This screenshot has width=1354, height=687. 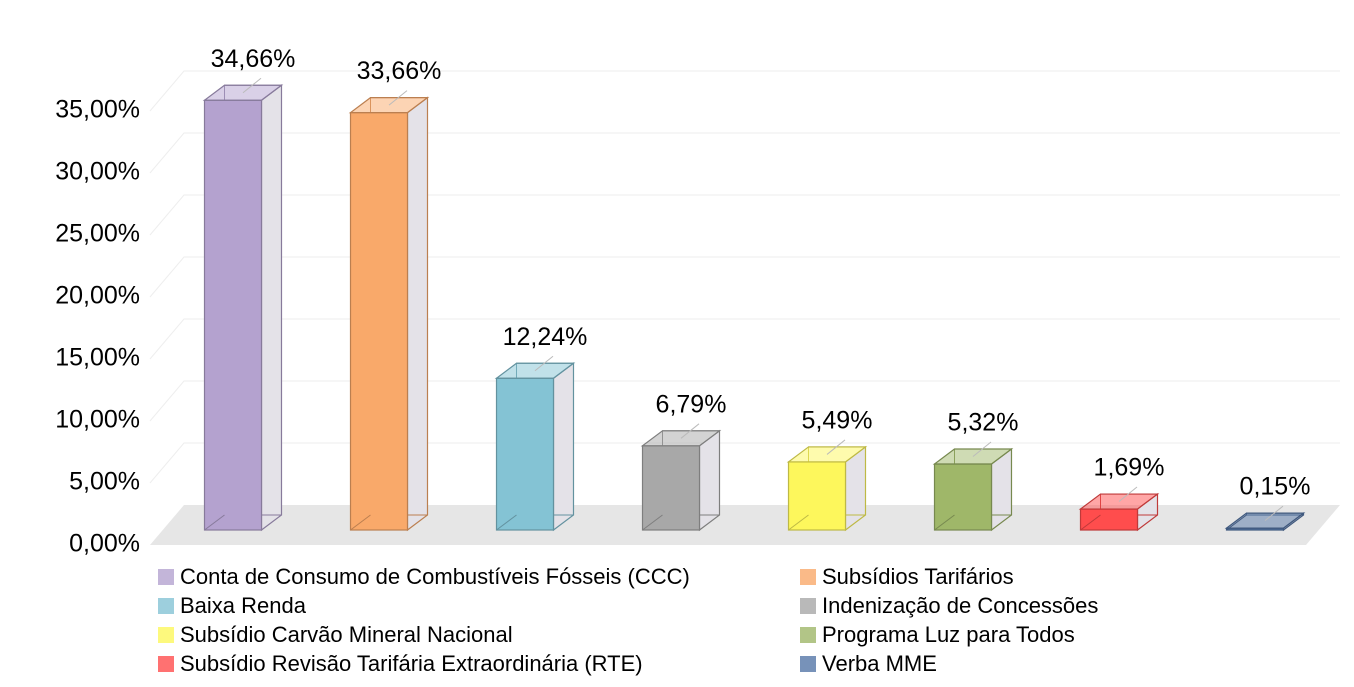 I want to click on value-label: 5,32%, so click(x=983, y=423).